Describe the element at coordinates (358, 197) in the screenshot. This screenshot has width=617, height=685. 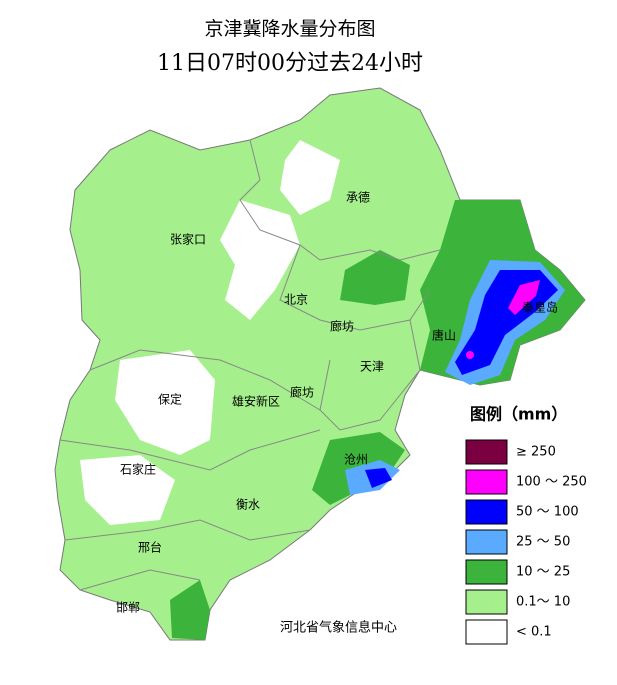
I see `city-label: 承德` at that location.